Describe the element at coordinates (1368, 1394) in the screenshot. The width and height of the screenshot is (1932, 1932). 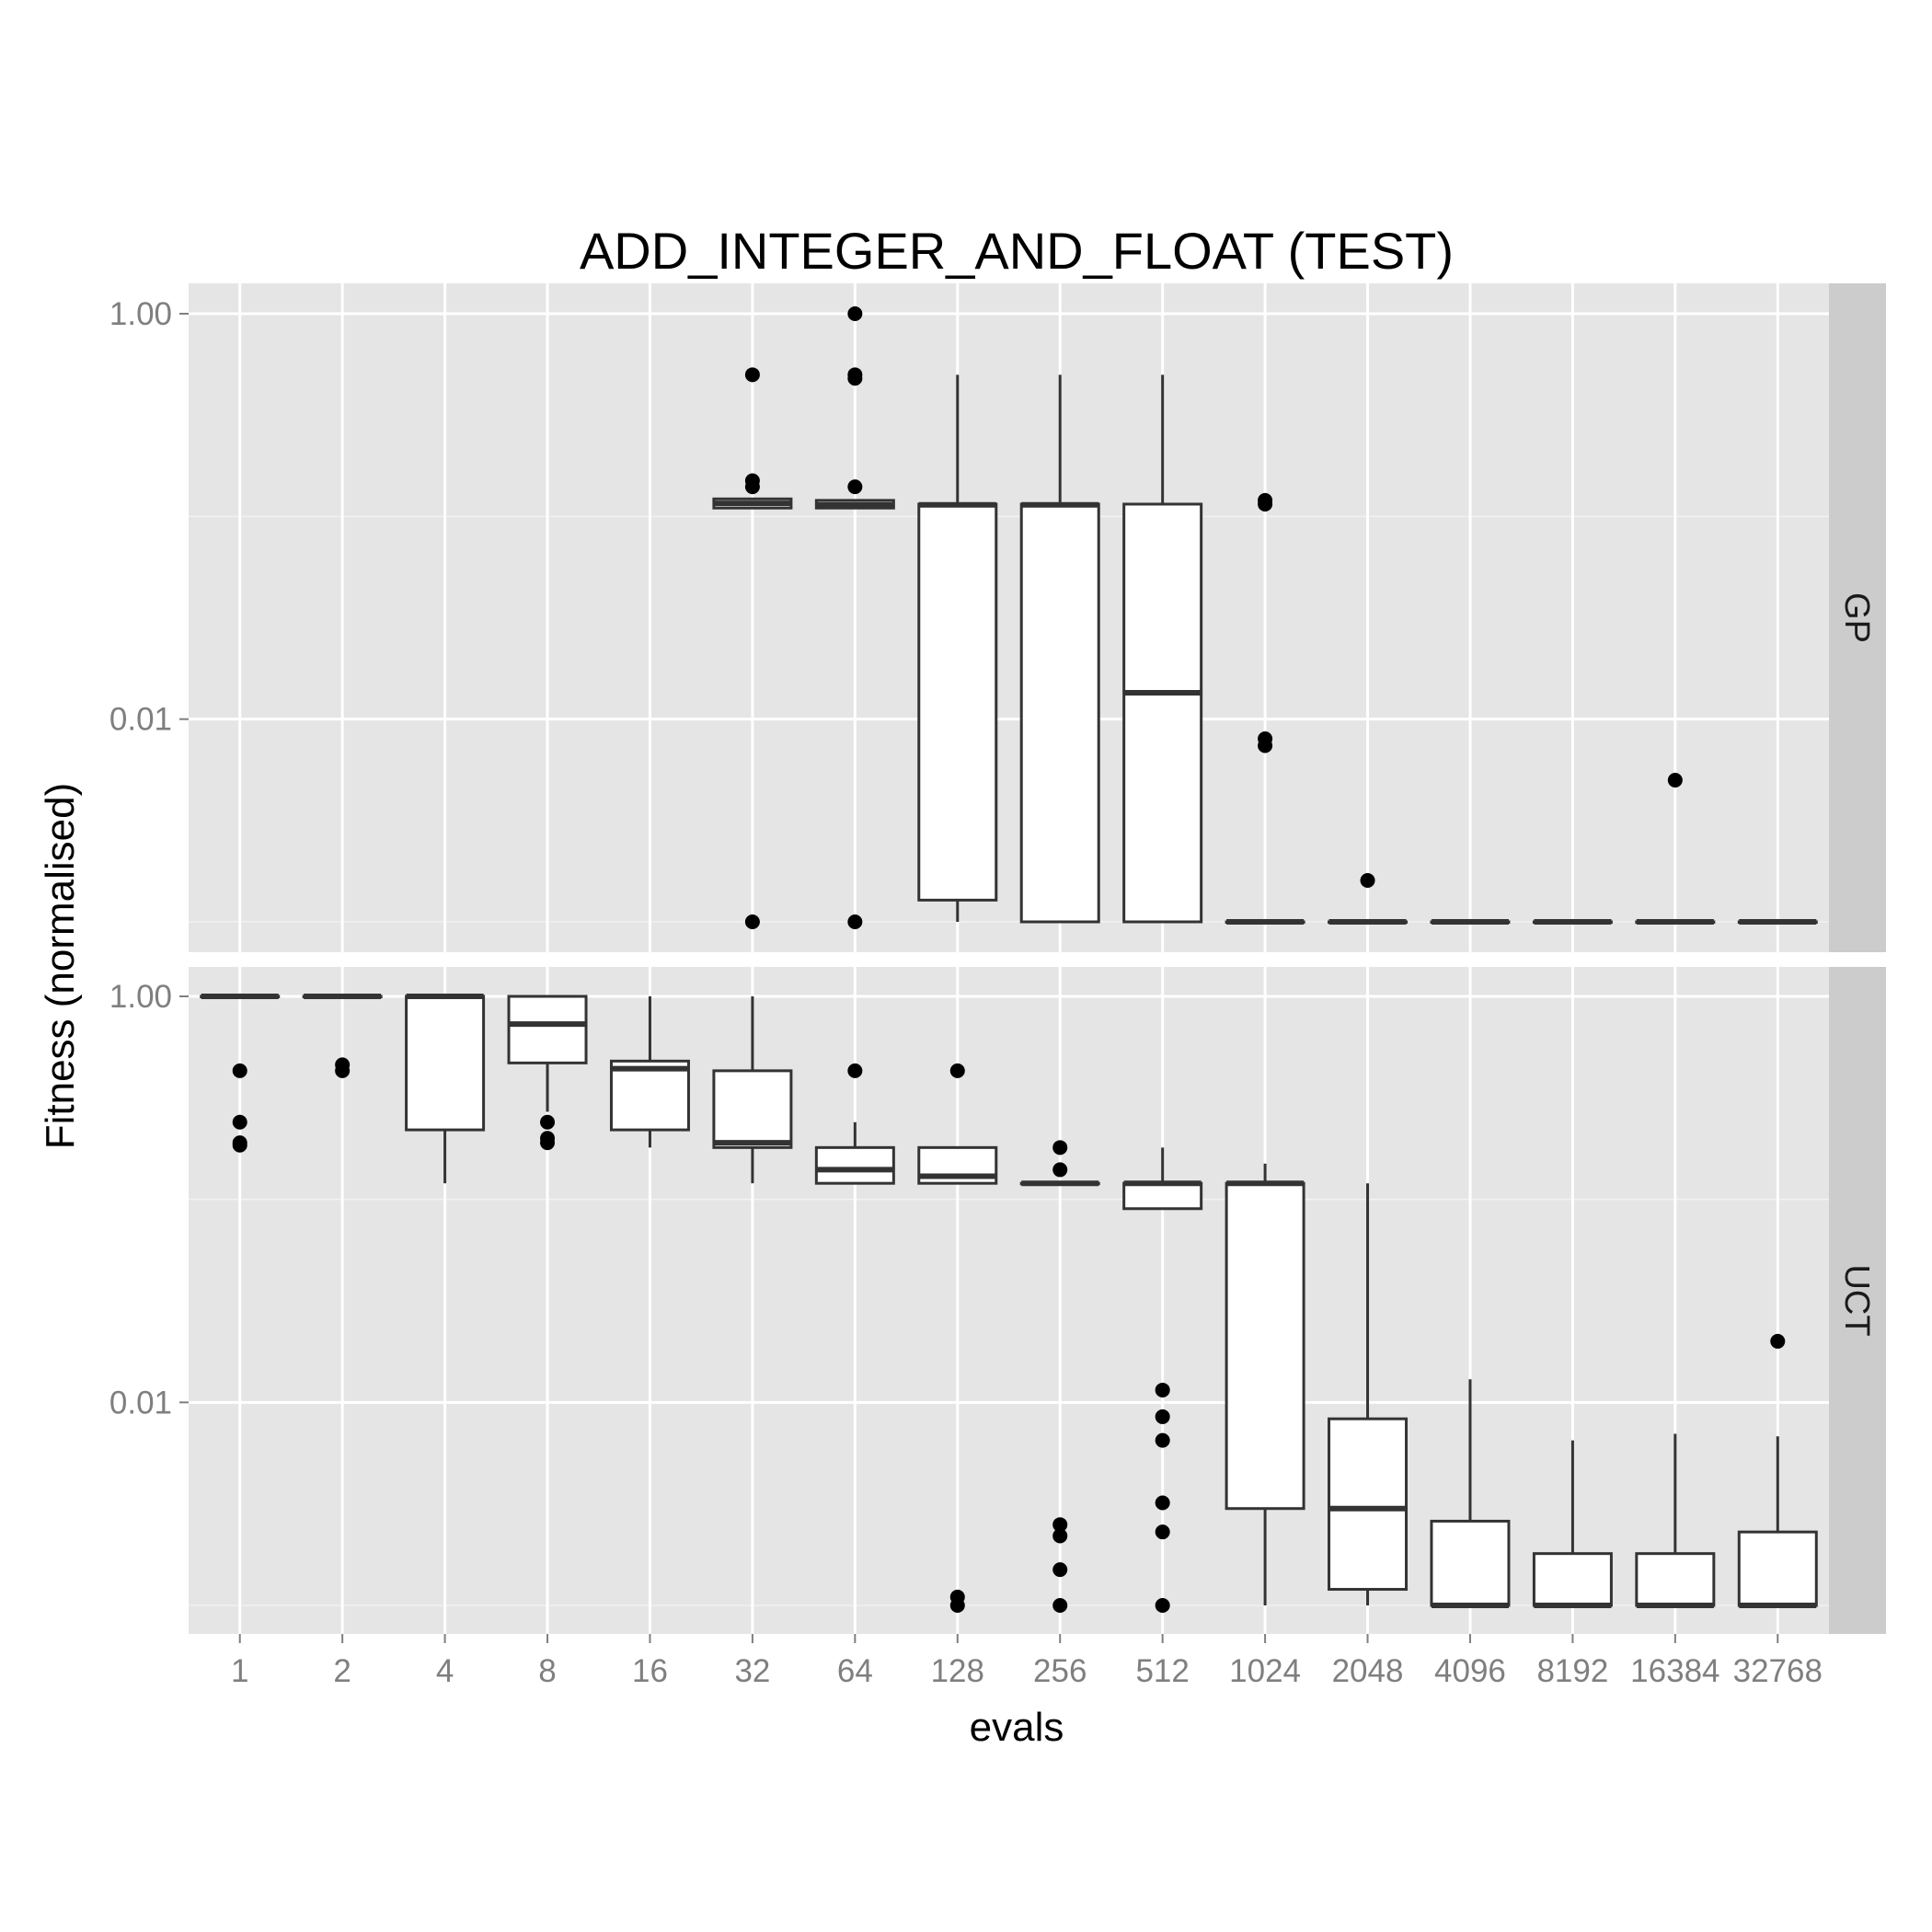
I see `box-2048` at that location.